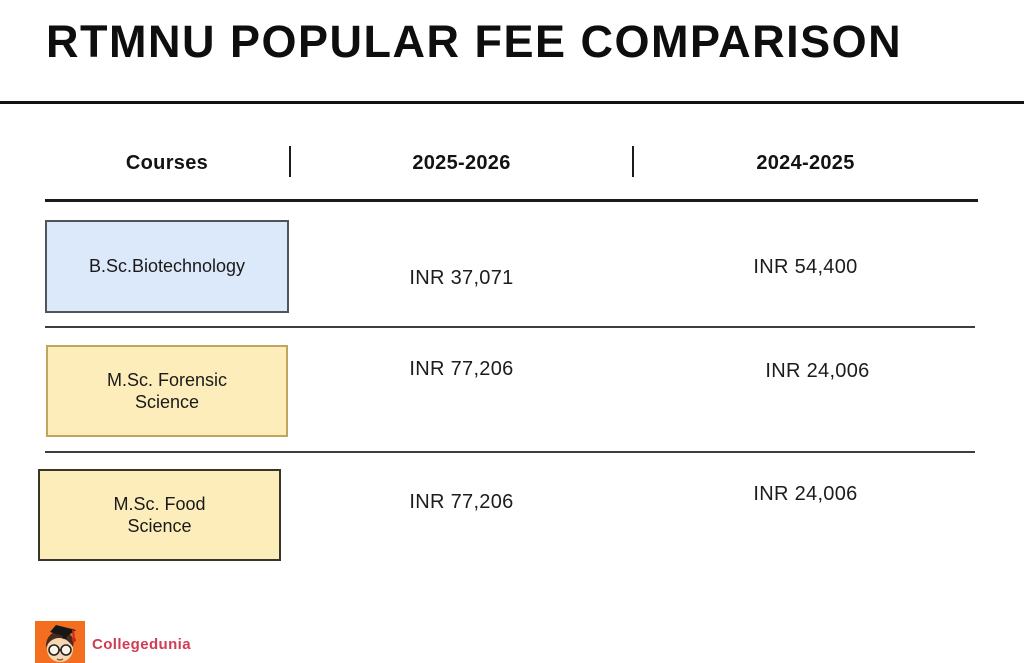 The height and width of the screenshot is (663, 1024). What do you see at coordinates (805, 162) in the screenshot?
I see `column-header-2024-2025: 2024-2025` at bounding box center [805, 162].